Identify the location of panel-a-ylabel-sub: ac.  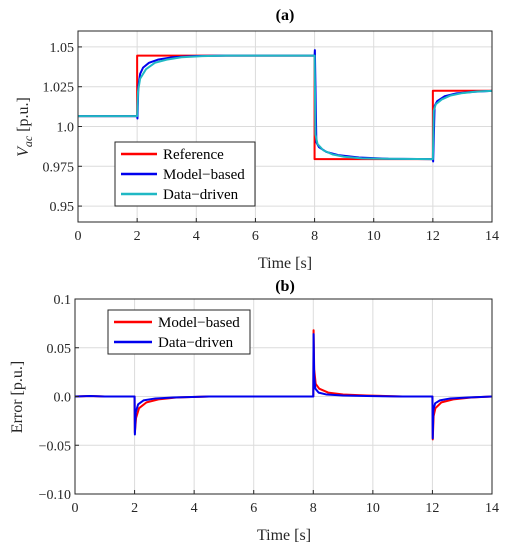
(28, 141).